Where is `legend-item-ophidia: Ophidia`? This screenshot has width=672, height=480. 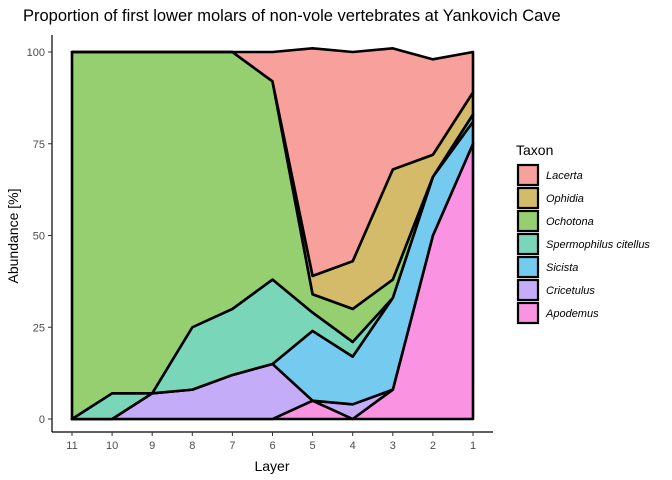
legend-item-ophidia: Ophidia is located at coordinates (550, 198).